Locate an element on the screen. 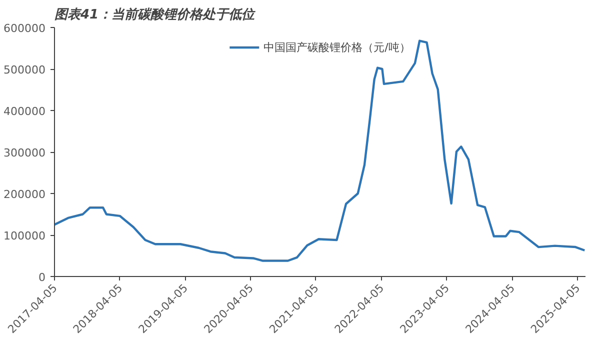 The image size is (601, 350). y-tick-label: 500000 is located at coordinates (25, 70).